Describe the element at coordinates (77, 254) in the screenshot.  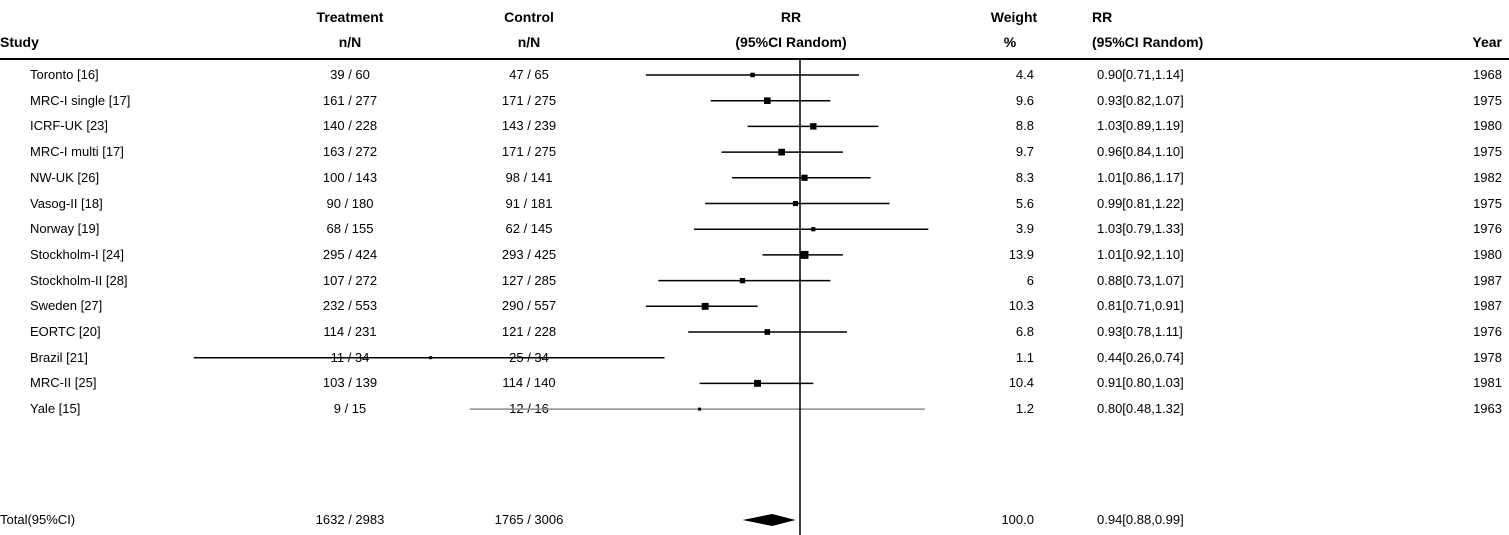
I see `study-name: Stockholm-I [24]` at that location.